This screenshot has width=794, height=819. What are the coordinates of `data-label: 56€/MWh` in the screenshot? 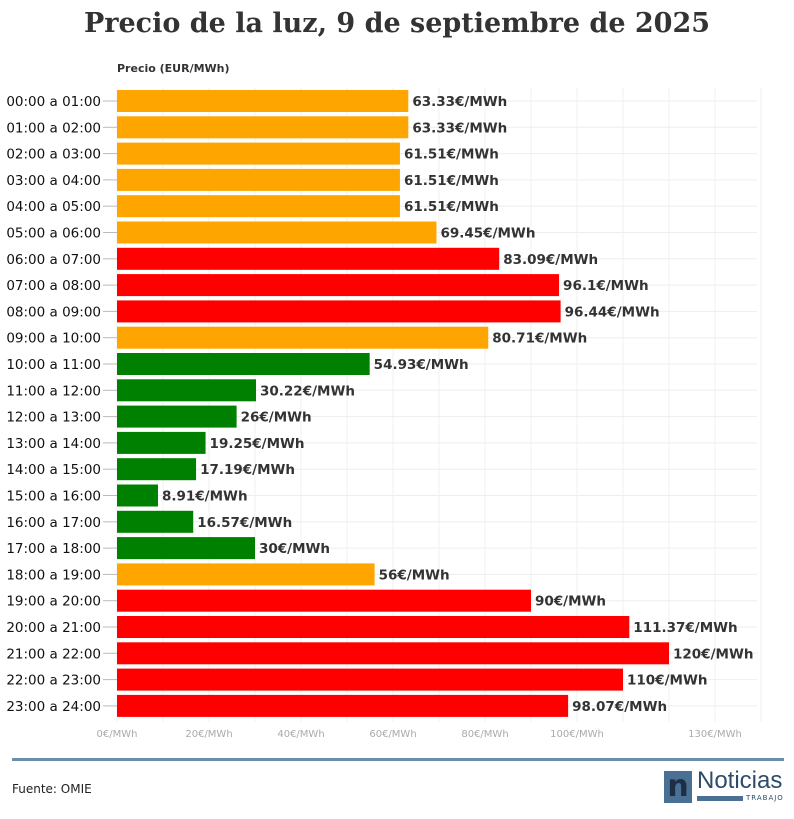 It's located at (414, 575).